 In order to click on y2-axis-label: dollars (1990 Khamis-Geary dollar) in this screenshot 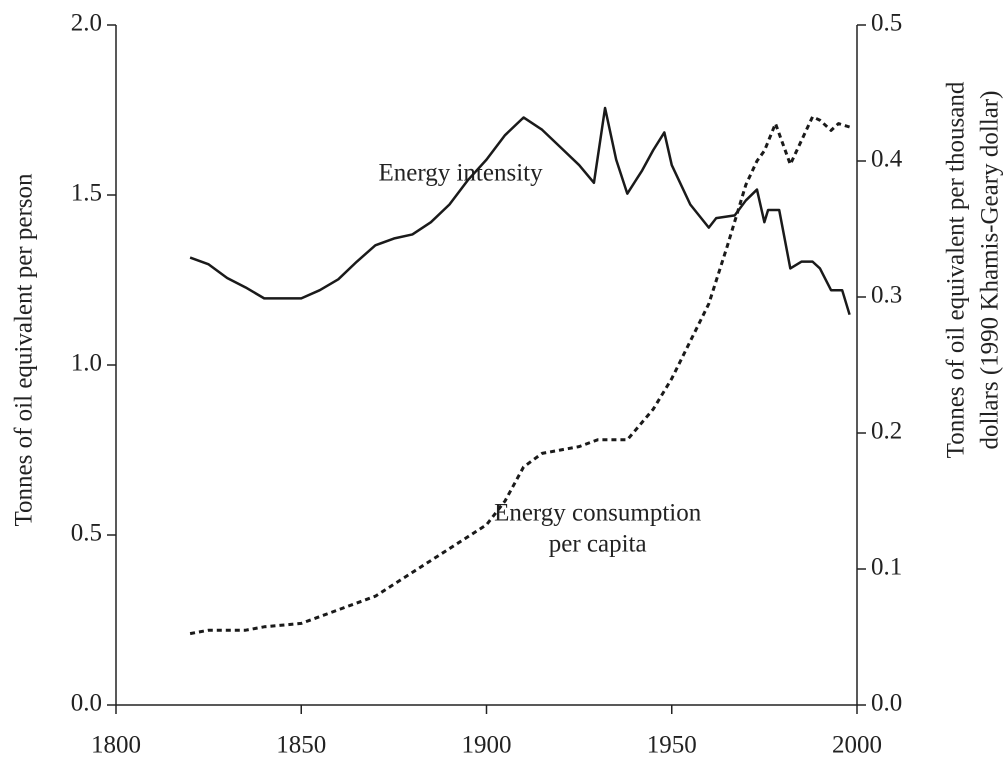, I will do `click(990, 270)`.